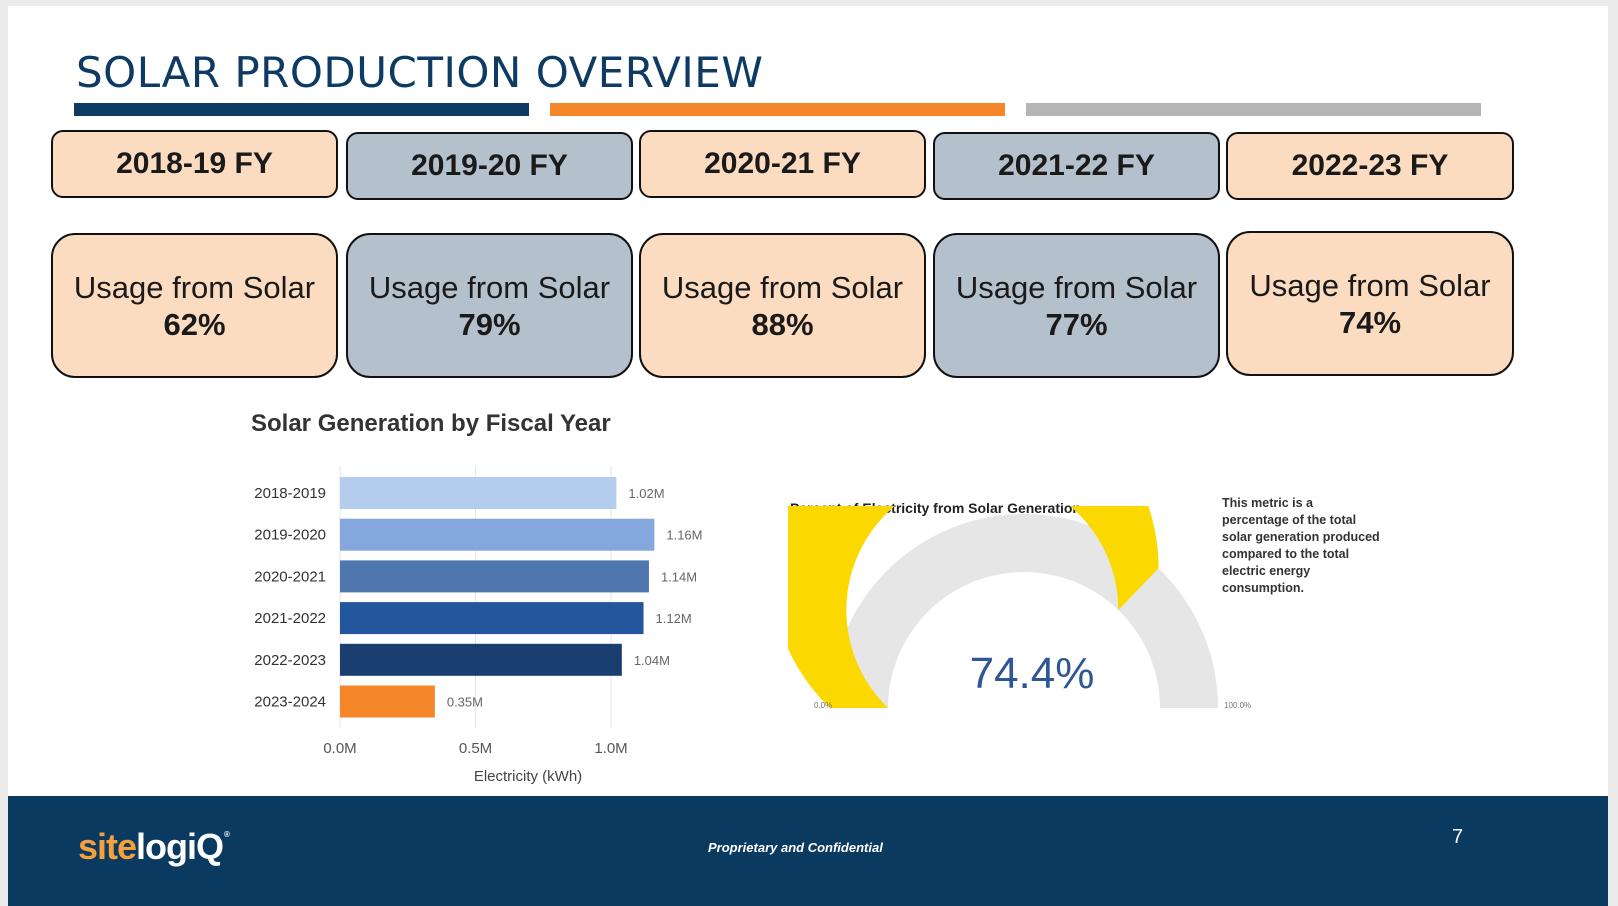 This screenshot has height=906, width=1618. What do you see at coordinates (489, 324) in the screenshot?
I see `usage-value: 79%` at bounding box center [489, 324].